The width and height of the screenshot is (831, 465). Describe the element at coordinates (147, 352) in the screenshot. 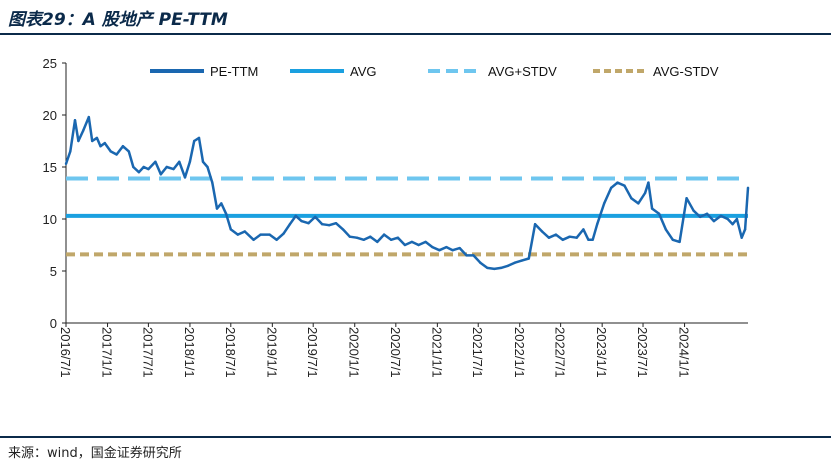

I see `x-tick-label: 2017/7/1` at that location.